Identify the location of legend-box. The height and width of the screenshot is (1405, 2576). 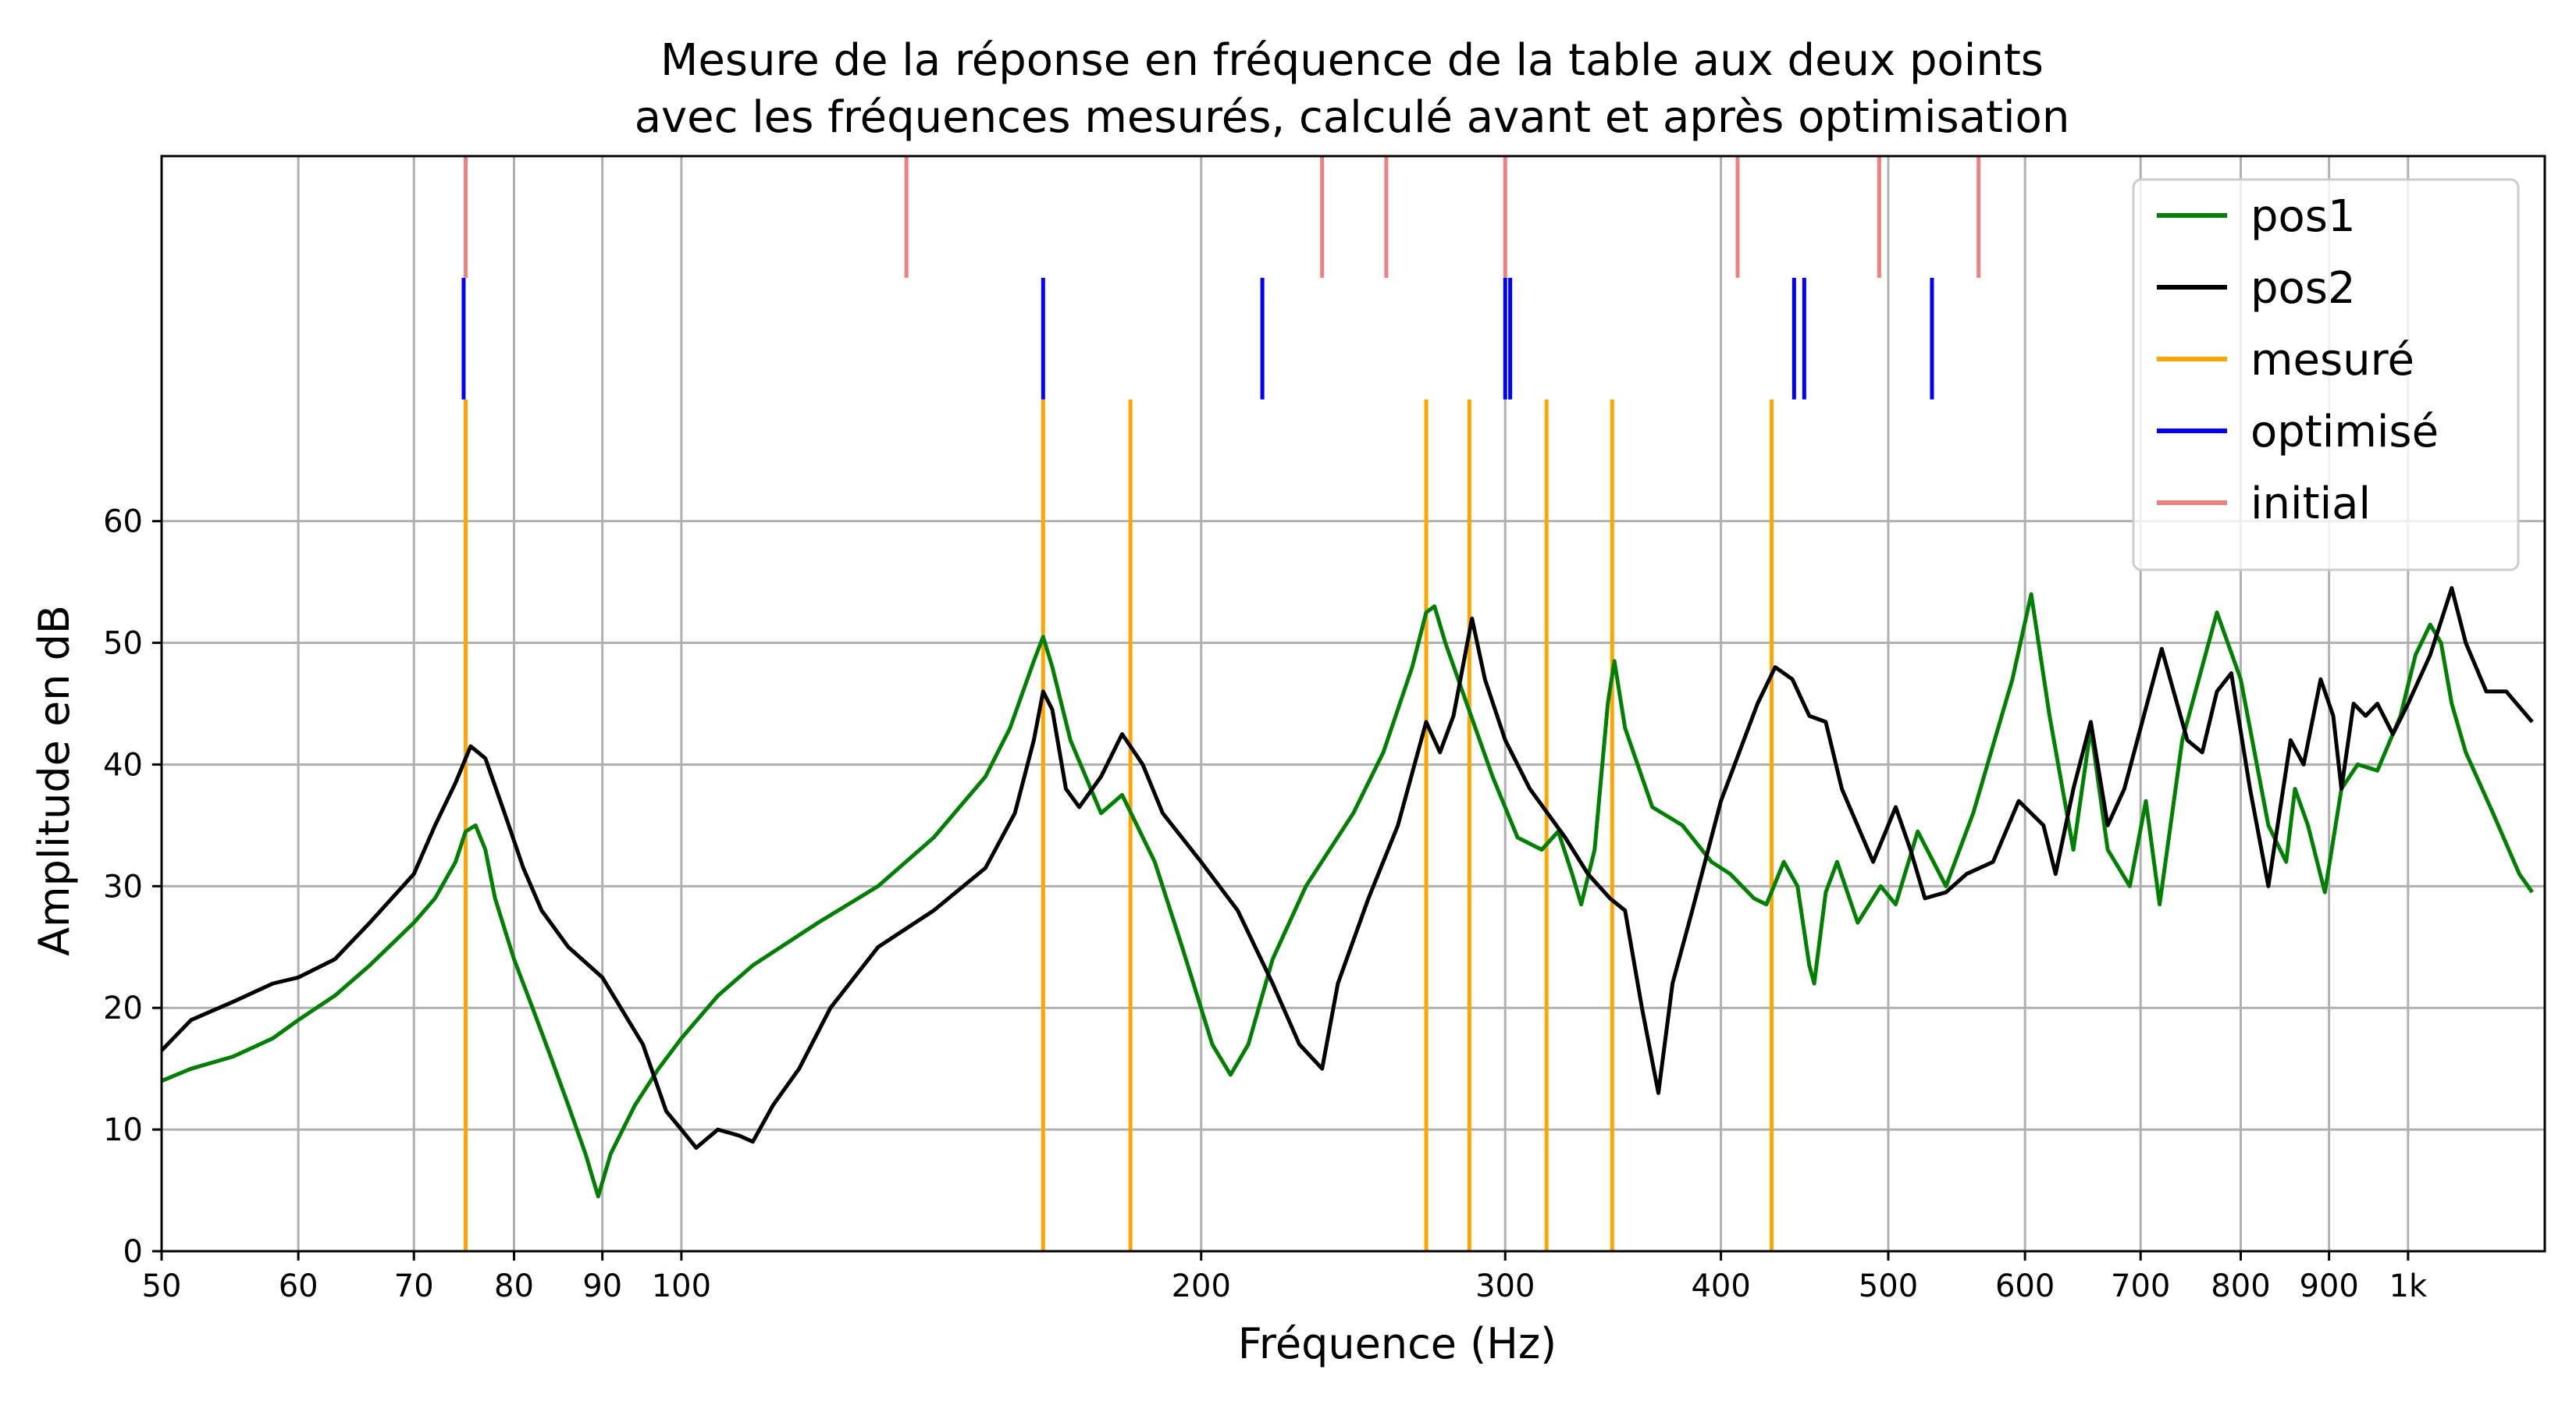
(2326, 375).